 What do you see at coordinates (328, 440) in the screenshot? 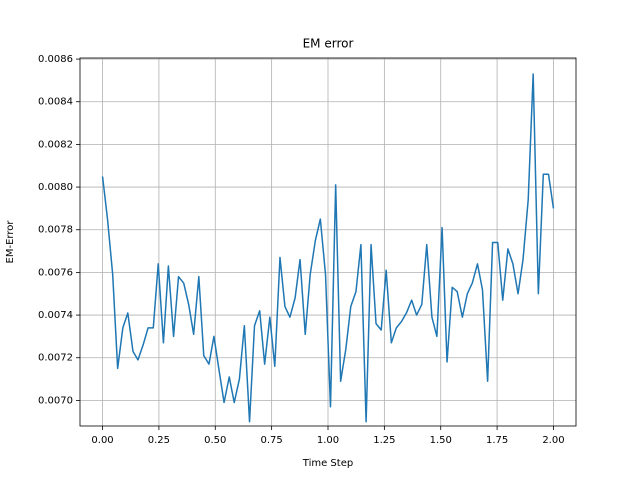
I see `x-tick-label: 1.00` at bounding box center [328, 440].